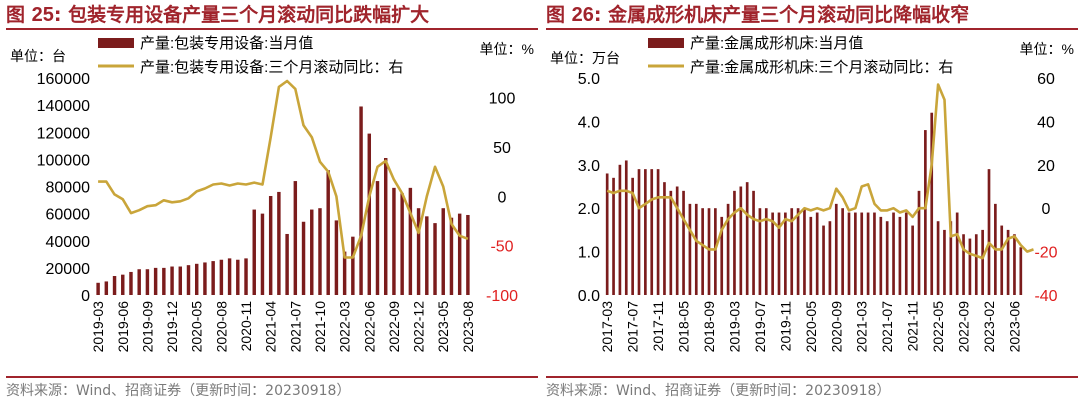 This screenshot has height=412, width=1080. What do you see at coordinates (63, 160) in the screenshot?
I see `left-axis-tick: 100000` at bounding box center [63, 160].